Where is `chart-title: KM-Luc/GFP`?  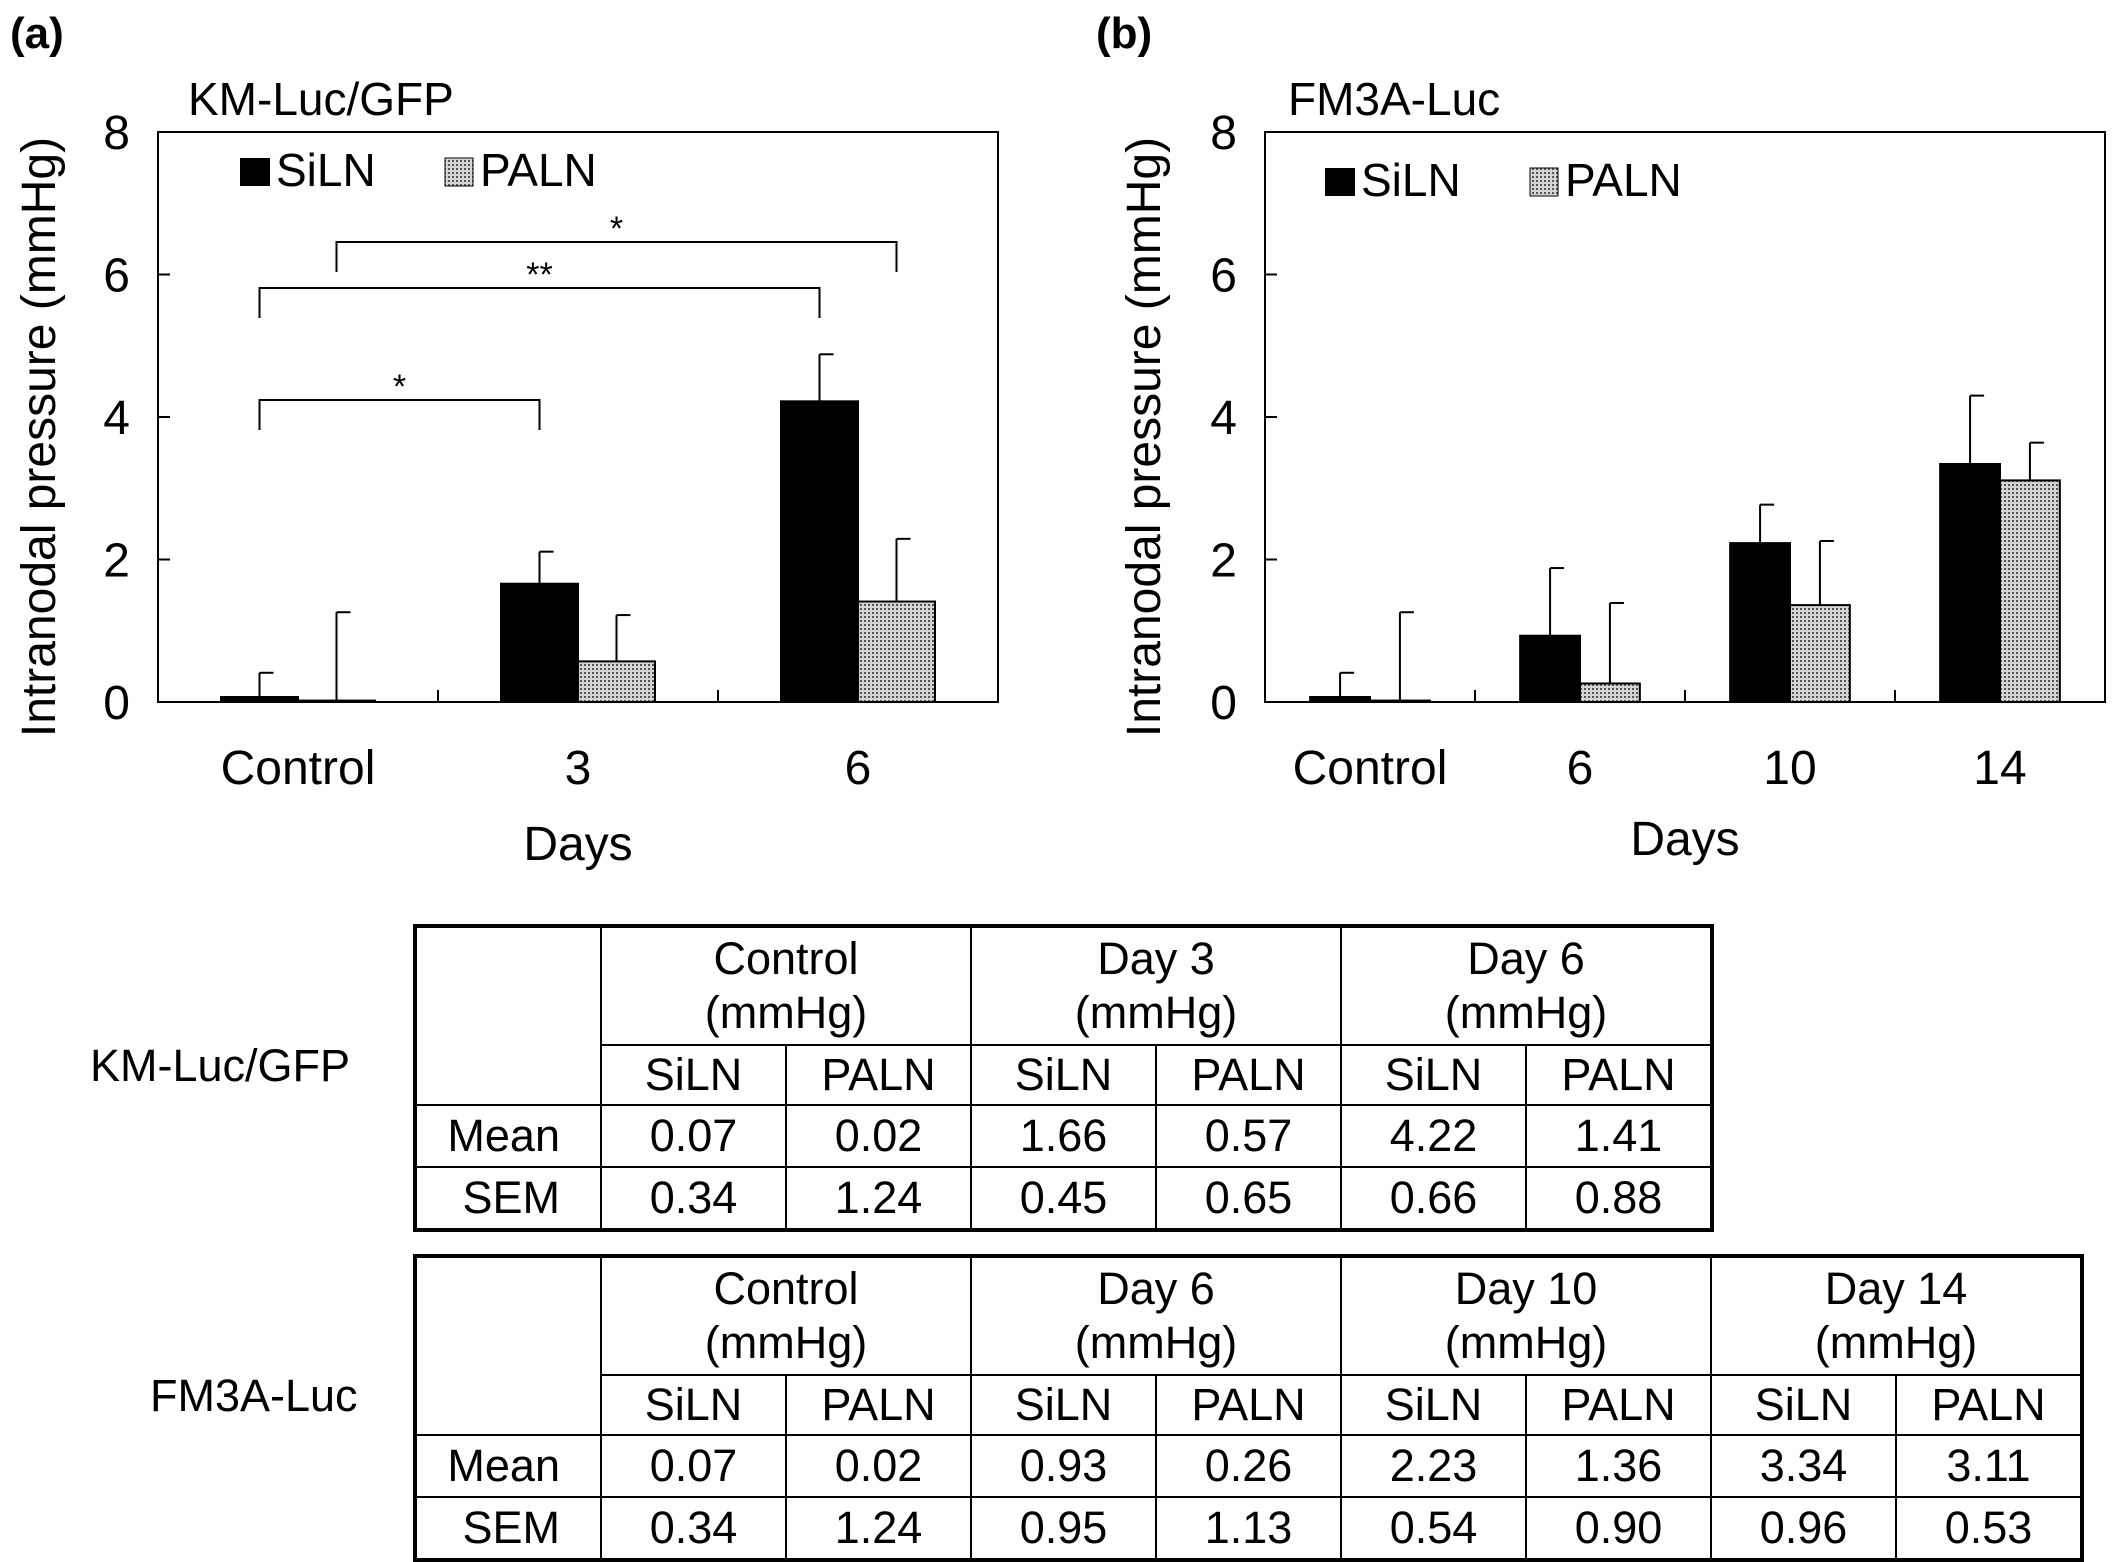
chart-title: KM-Luc/GFP is located at coordinates (321, 99).